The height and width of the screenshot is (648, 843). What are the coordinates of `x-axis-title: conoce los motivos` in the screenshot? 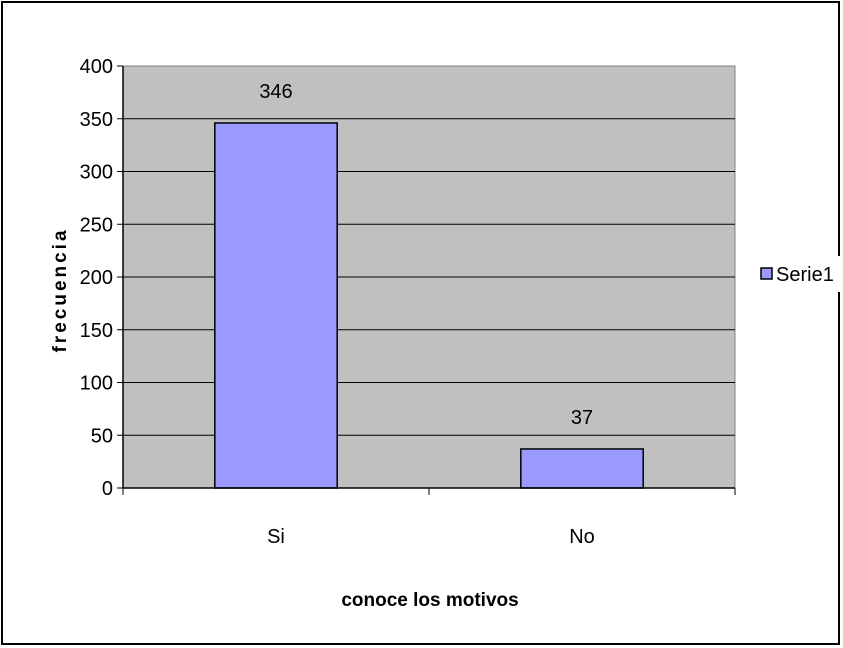 It's located at (429, 600).